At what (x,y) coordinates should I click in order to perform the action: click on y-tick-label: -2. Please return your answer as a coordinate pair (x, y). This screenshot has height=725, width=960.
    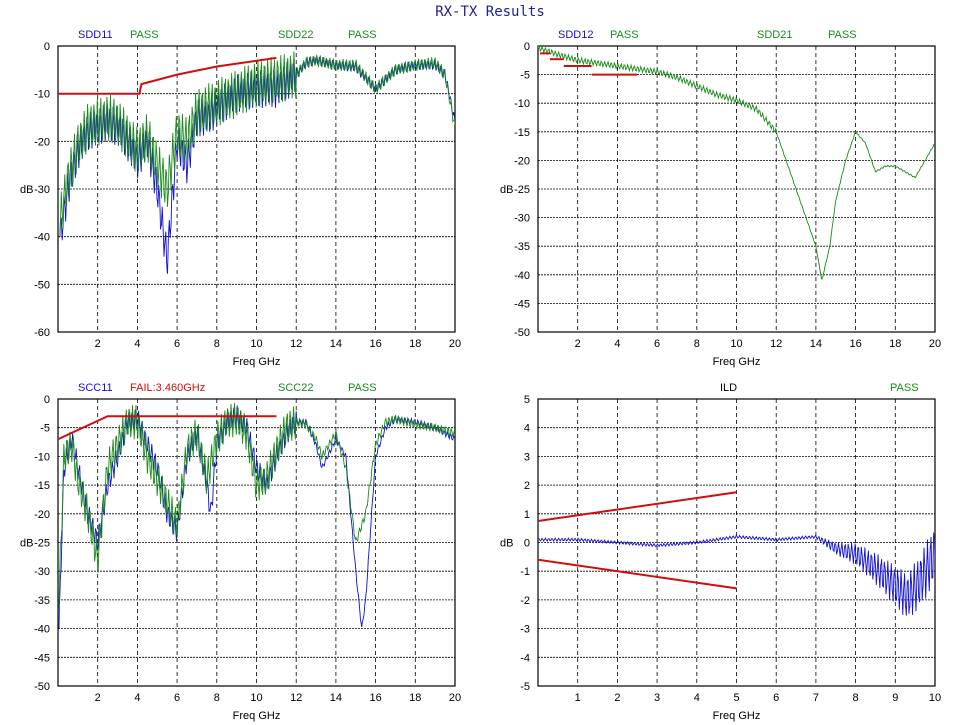
    Looking at the image, I should click on (525, 601).